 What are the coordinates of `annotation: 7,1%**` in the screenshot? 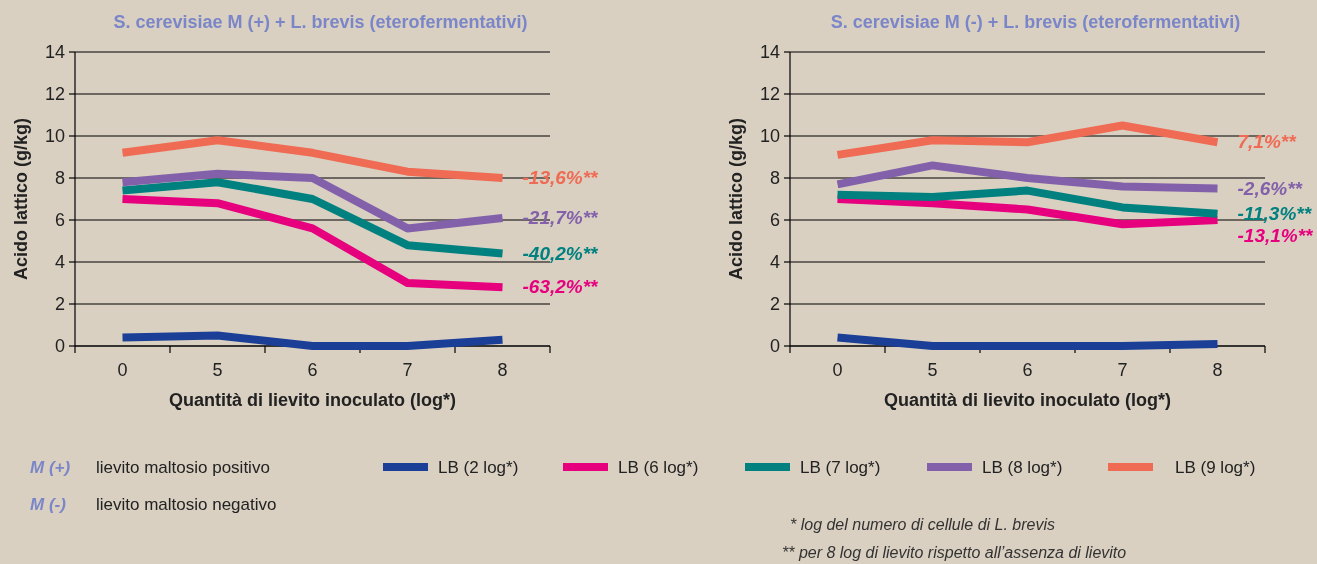 It's located at (1267, 142).